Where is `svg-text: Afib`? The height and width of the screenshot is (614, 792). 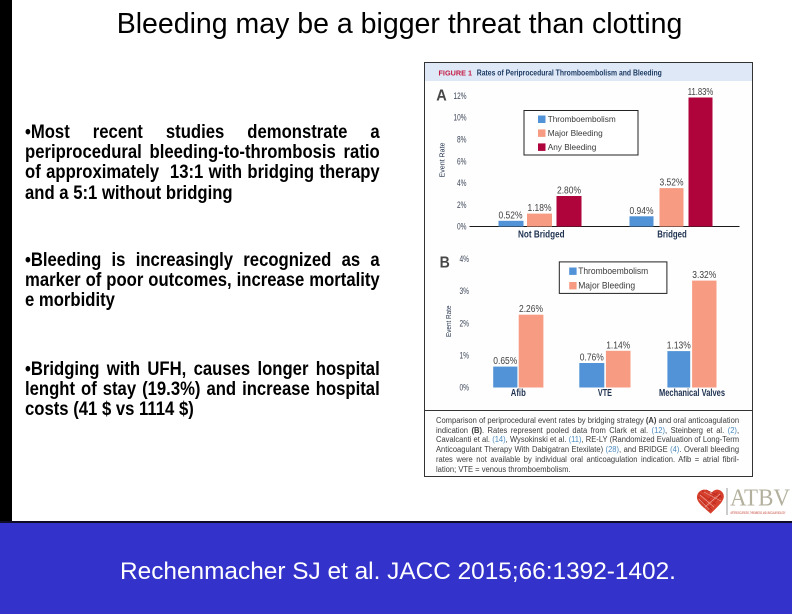 svg-text: Afib is located at coordinates (518, 393).